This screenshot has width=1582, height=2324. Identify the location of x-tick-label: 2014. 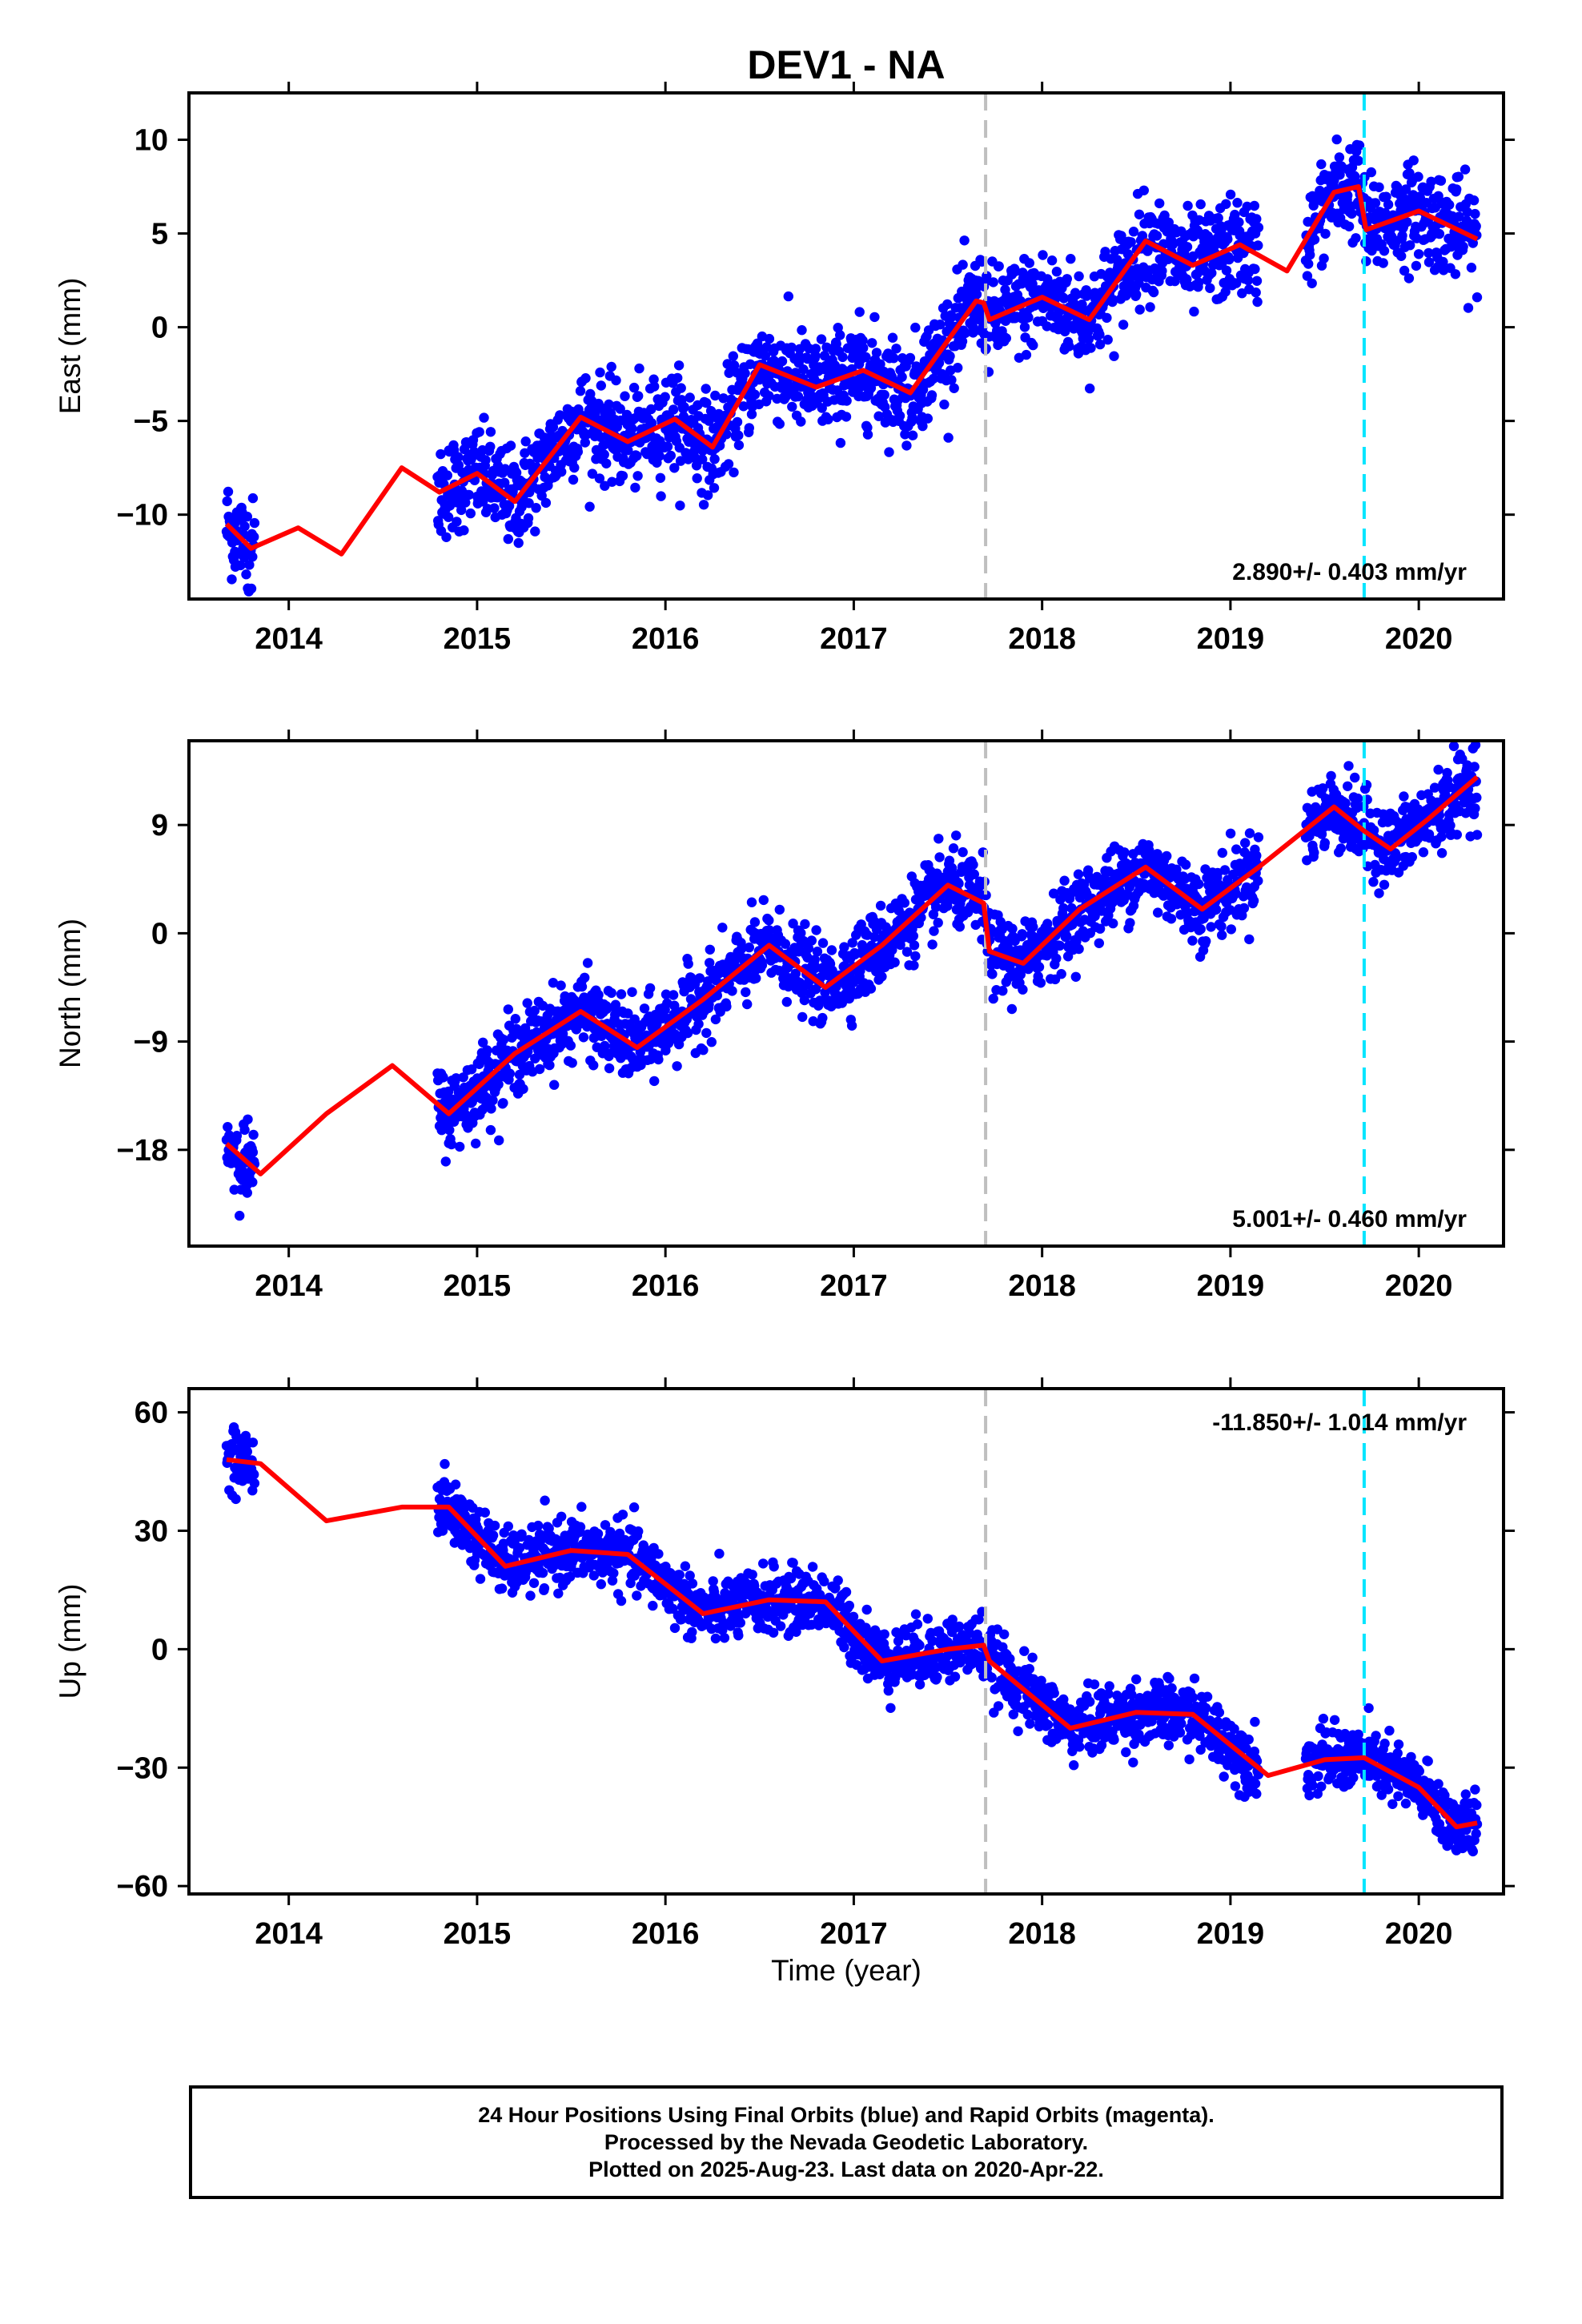
(289, 1286).